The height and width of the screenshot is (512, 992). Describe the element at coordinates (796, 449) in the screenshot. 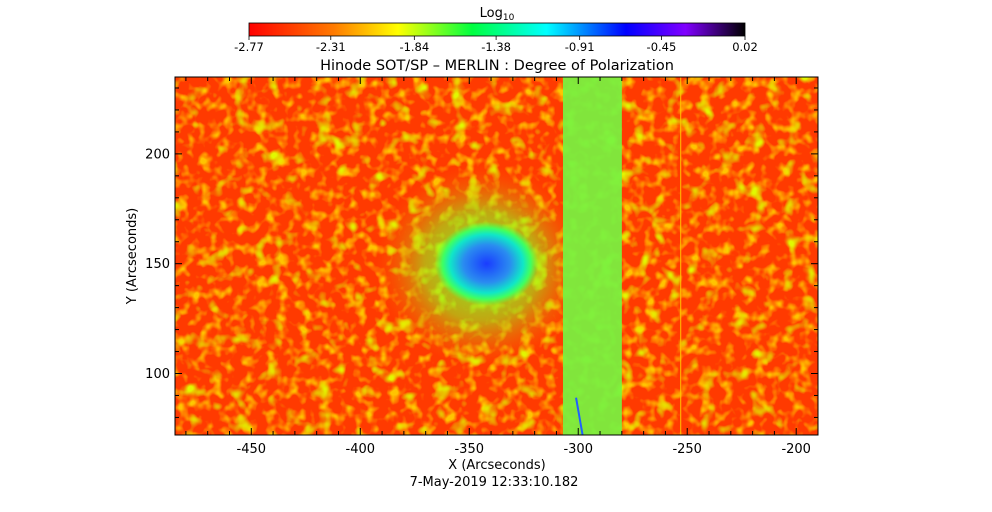

I see `x-tick-label: -200` at that location.